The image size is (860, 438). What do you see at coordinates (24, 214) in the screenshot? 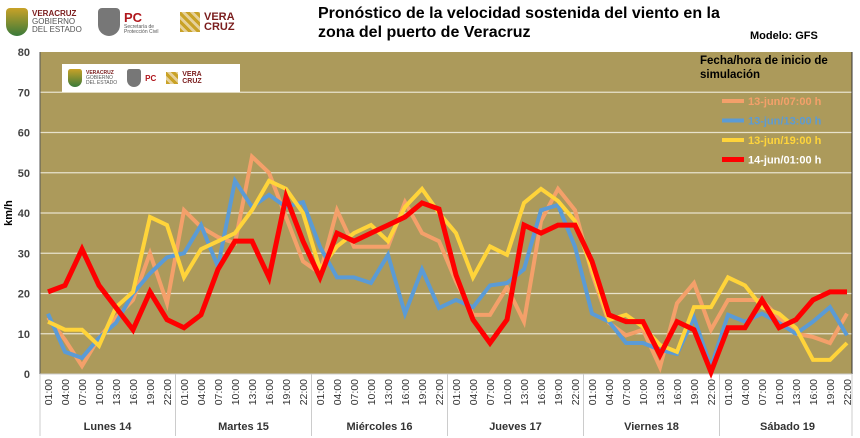
I see `y-tick-label: 40` at bounding box center [24, 214].